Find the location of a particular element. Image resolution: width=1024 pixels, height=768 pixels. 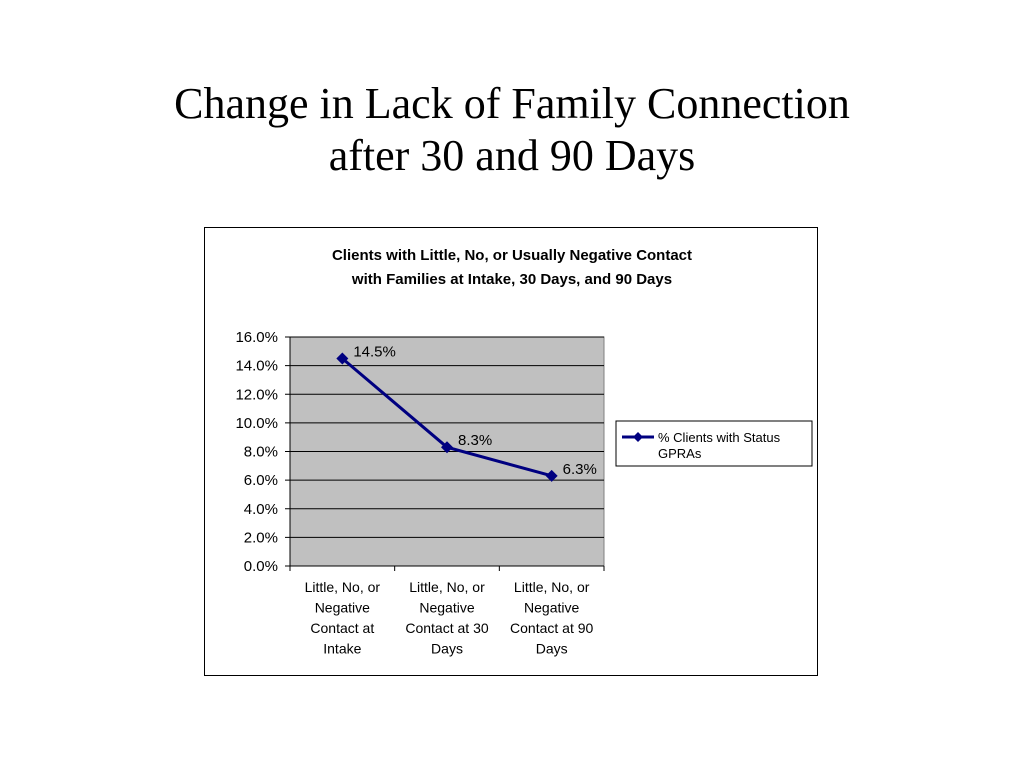

data-label: 6.3% is located at coordinates (580, 469).